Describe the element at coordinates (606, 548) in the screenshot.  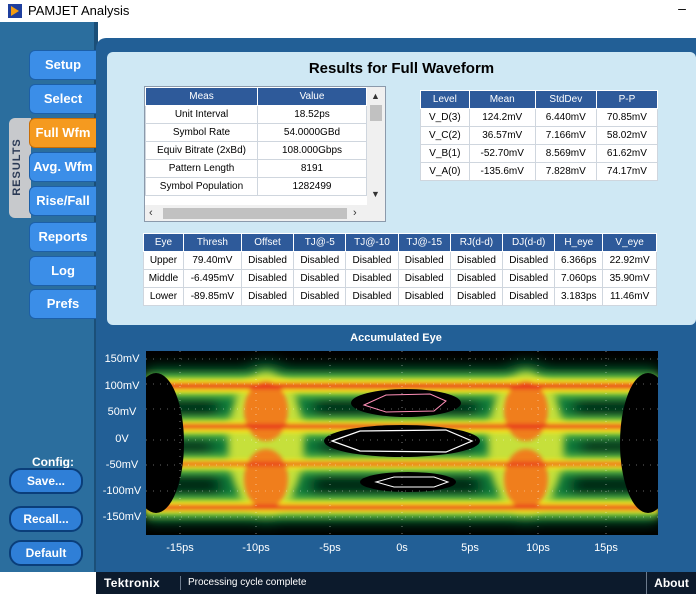
I see `x-tick-label: 15ps` at that location.